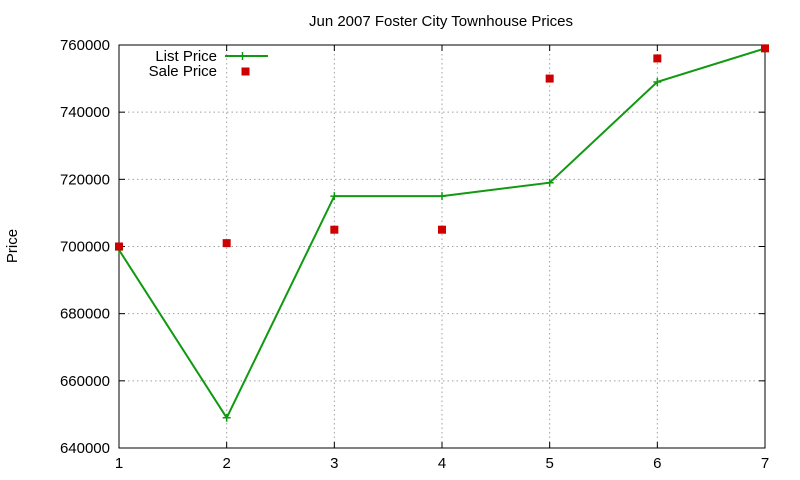  What do you see at coordinates (183, 71) in the screenshot?
I see `legend-label-sale-price: Sale Price` at bounding box center [183, 71].